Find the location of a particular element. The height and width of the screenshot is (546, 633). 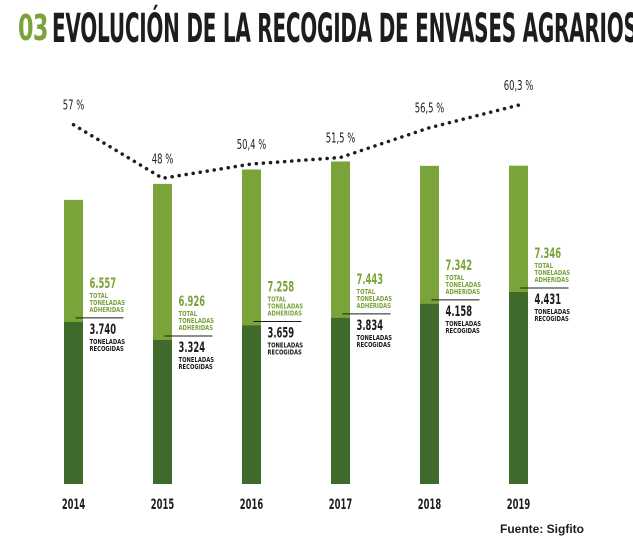

x-tick-label: 2015 is located at coordinates (162, 504).